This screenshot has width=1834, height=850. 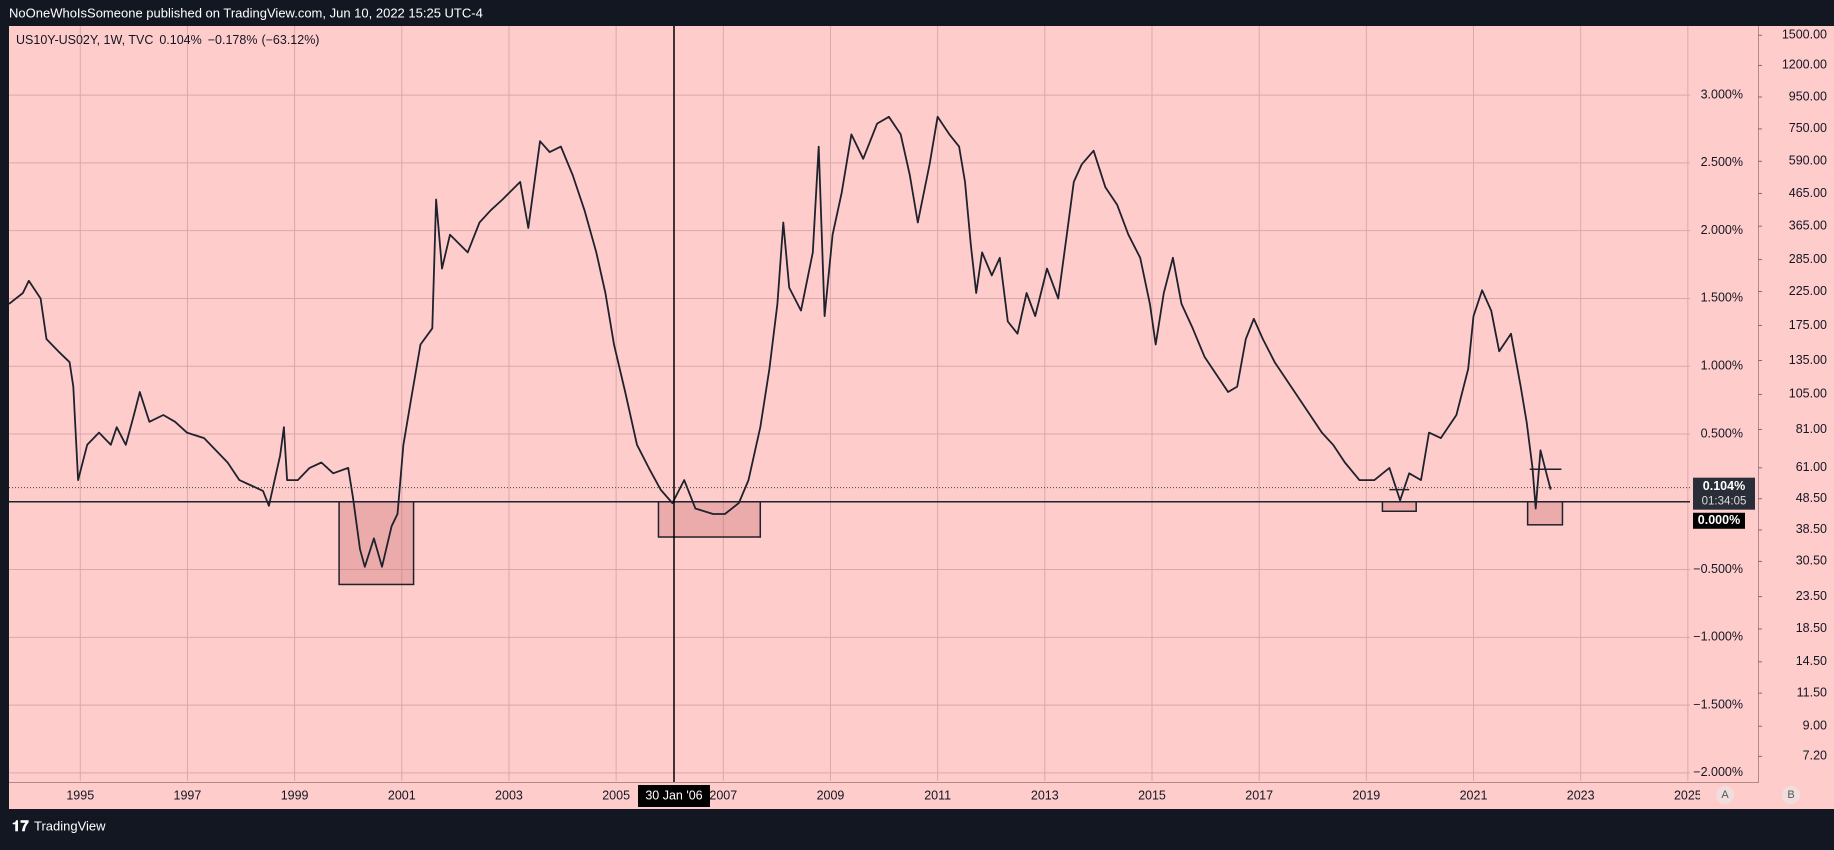 I want to click on scale-button-label: A, so click(x=1725, y=795).